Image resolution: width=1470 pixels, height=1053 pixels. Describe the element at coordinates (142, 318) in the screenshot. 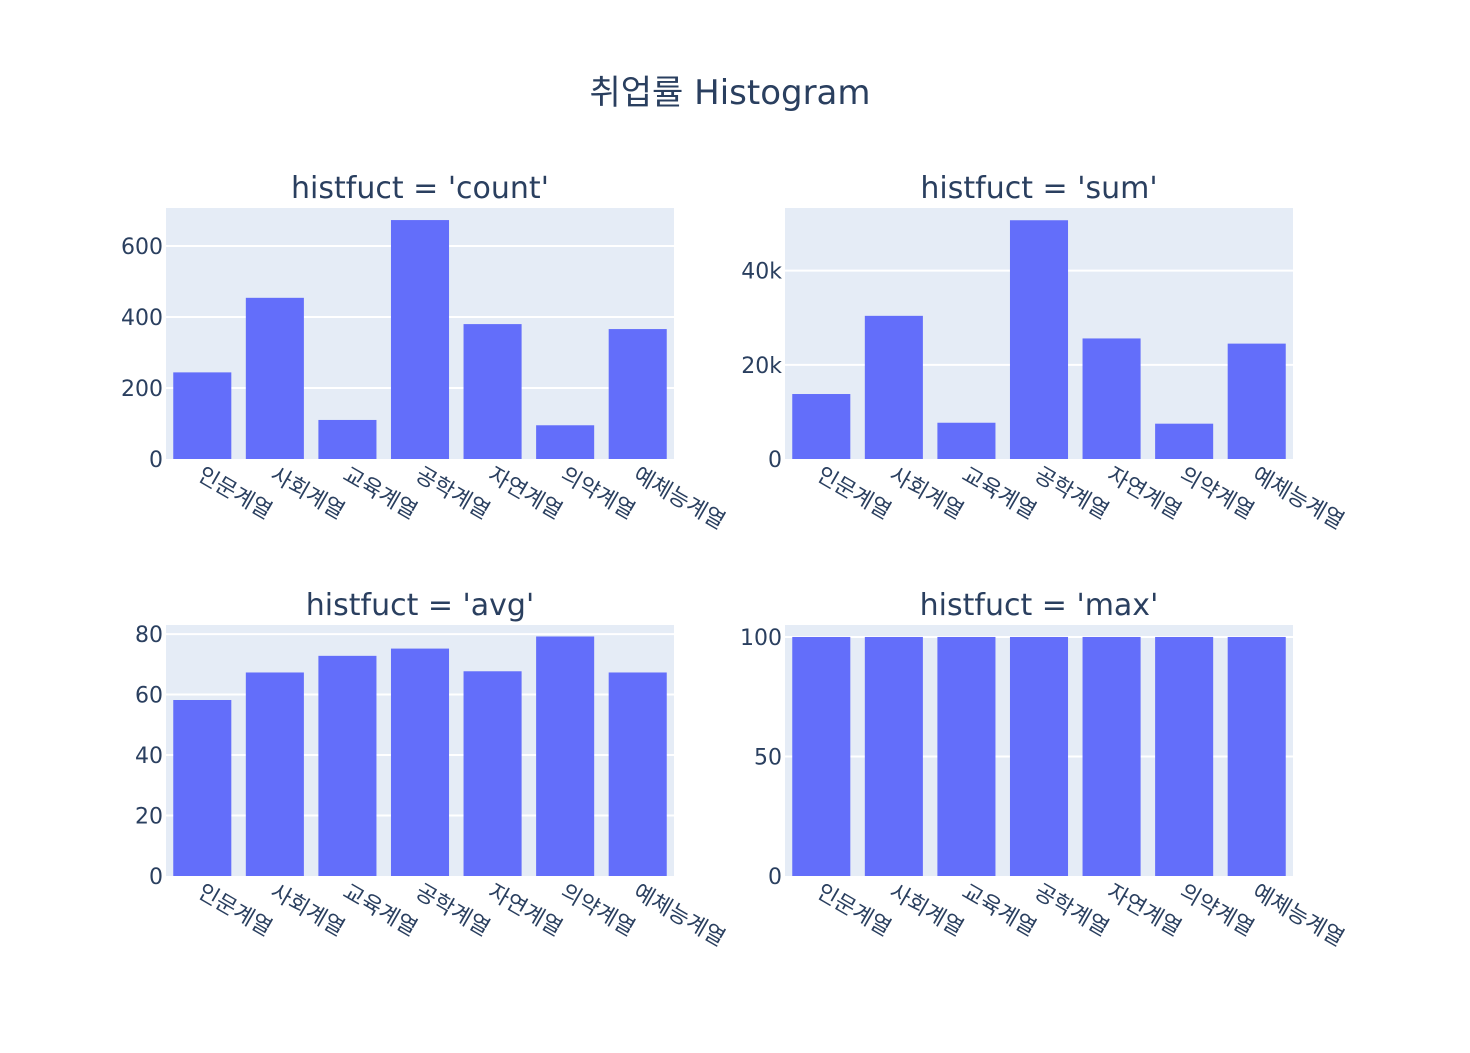

I see `y-tick-label: 400` at that location.